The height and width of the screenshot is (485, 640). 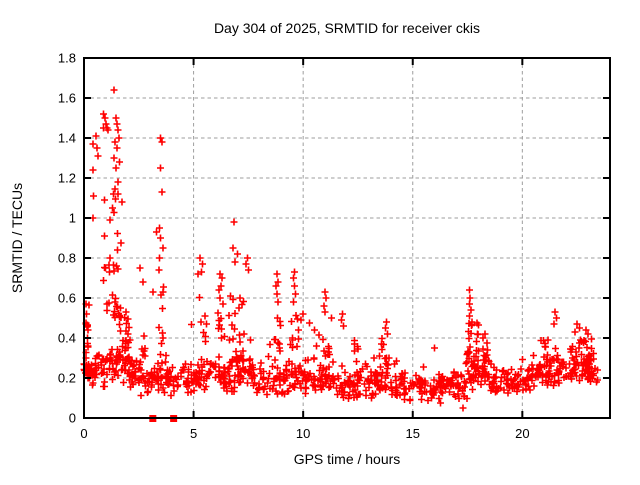 I want to click on x-tick-label: 10, so click(x=303, y=433).